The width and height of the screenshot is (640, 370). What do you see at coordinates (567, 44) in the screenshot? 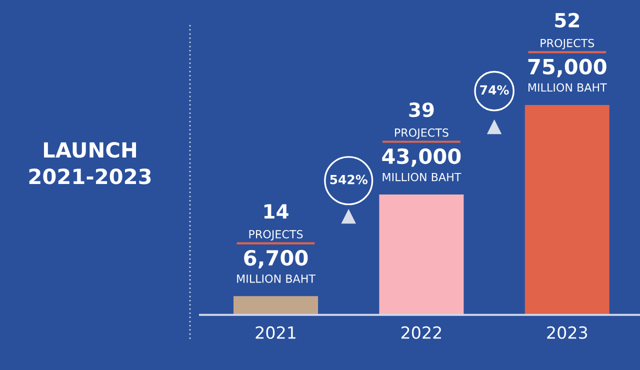
I see `text: PROJECTS` at bounding box center [567, 44].